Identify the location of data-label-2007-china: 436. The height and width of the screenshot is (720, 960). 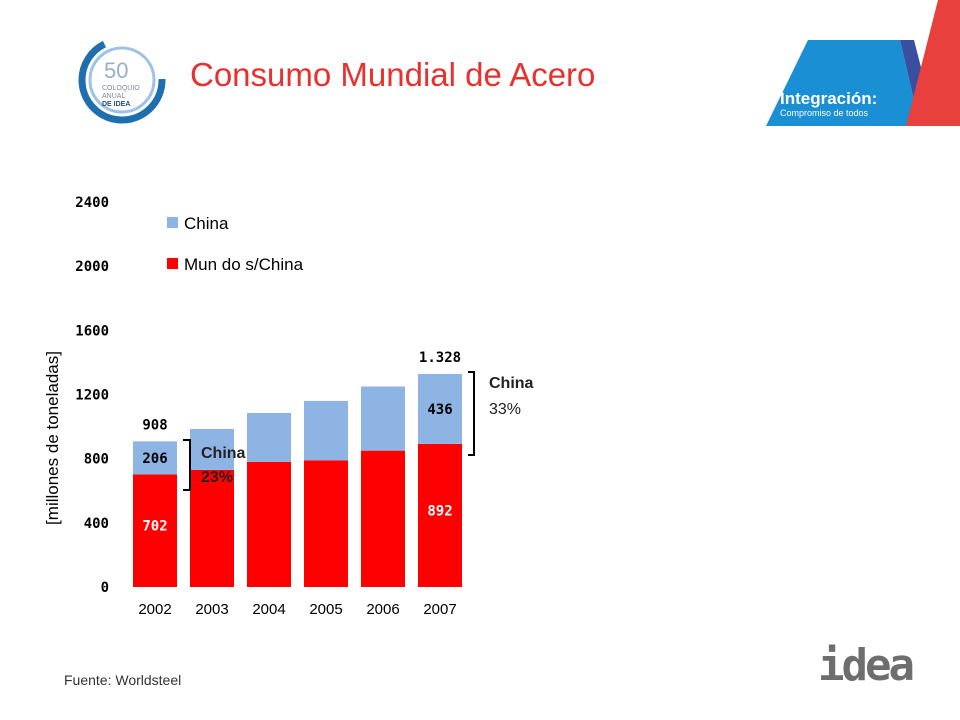
(439, 410).